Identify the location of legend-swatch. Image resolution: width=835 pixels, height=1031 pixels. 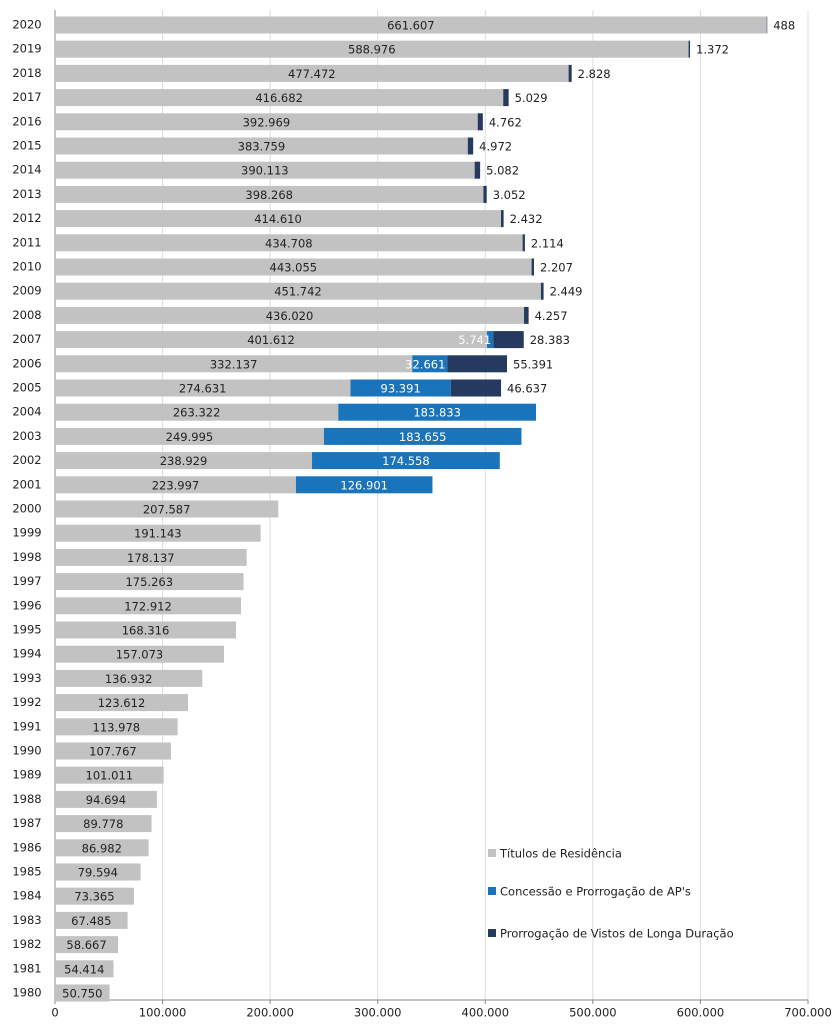
(492, 853).